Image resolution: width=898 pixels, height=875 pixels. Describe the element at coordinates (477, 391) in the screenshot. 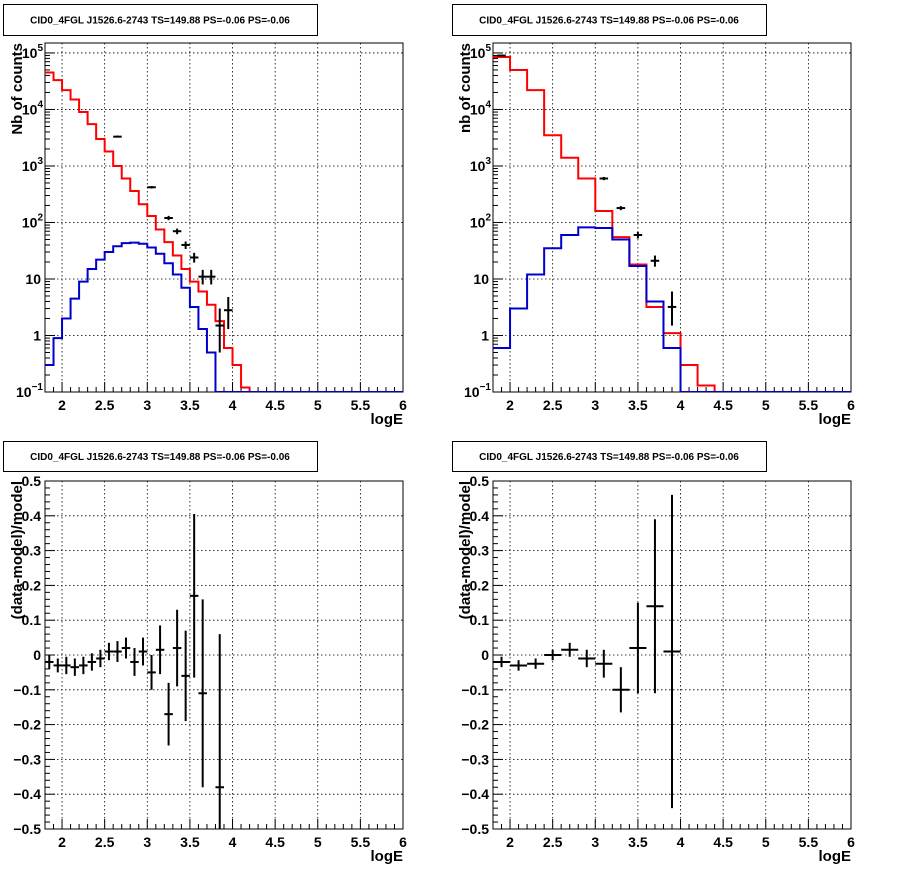

I see `y-tick-label: 10⁻¹` at that location.